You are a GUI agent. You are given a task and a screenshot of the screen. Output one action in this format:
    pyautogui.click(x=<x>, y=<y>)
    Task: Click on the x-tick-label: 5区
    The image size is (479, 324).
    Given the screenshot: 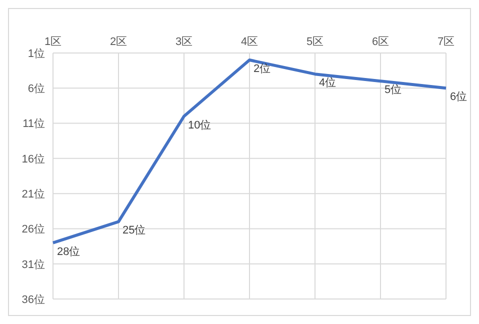 What is the action you would take?
    pyautogui.click(x=315, y=42)
    